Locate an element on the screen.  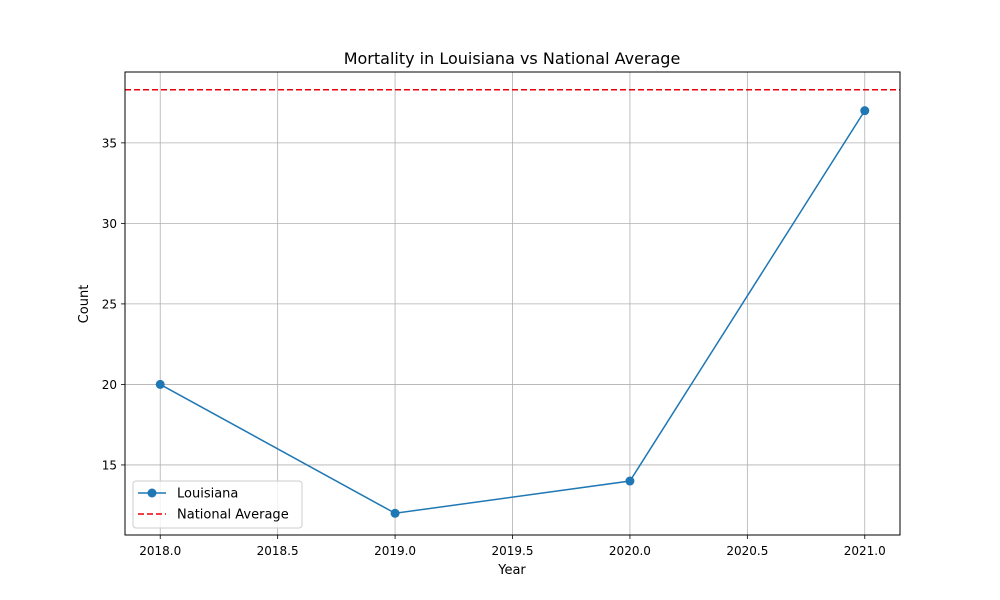
y-axis-label: Count is located at coordinates (84, 304).